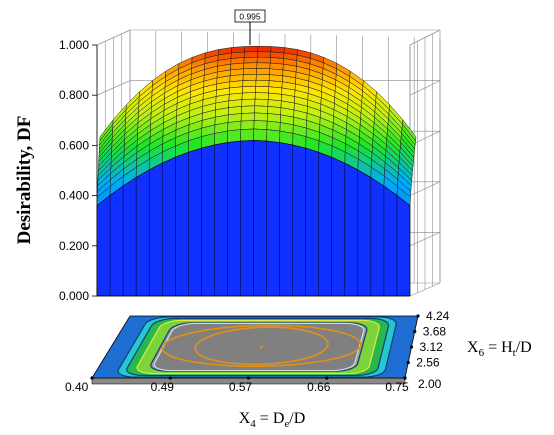 The height and width of the screenshot is (435, 554). I want to click on z-tick-label: 0.800, so click(74, 95).